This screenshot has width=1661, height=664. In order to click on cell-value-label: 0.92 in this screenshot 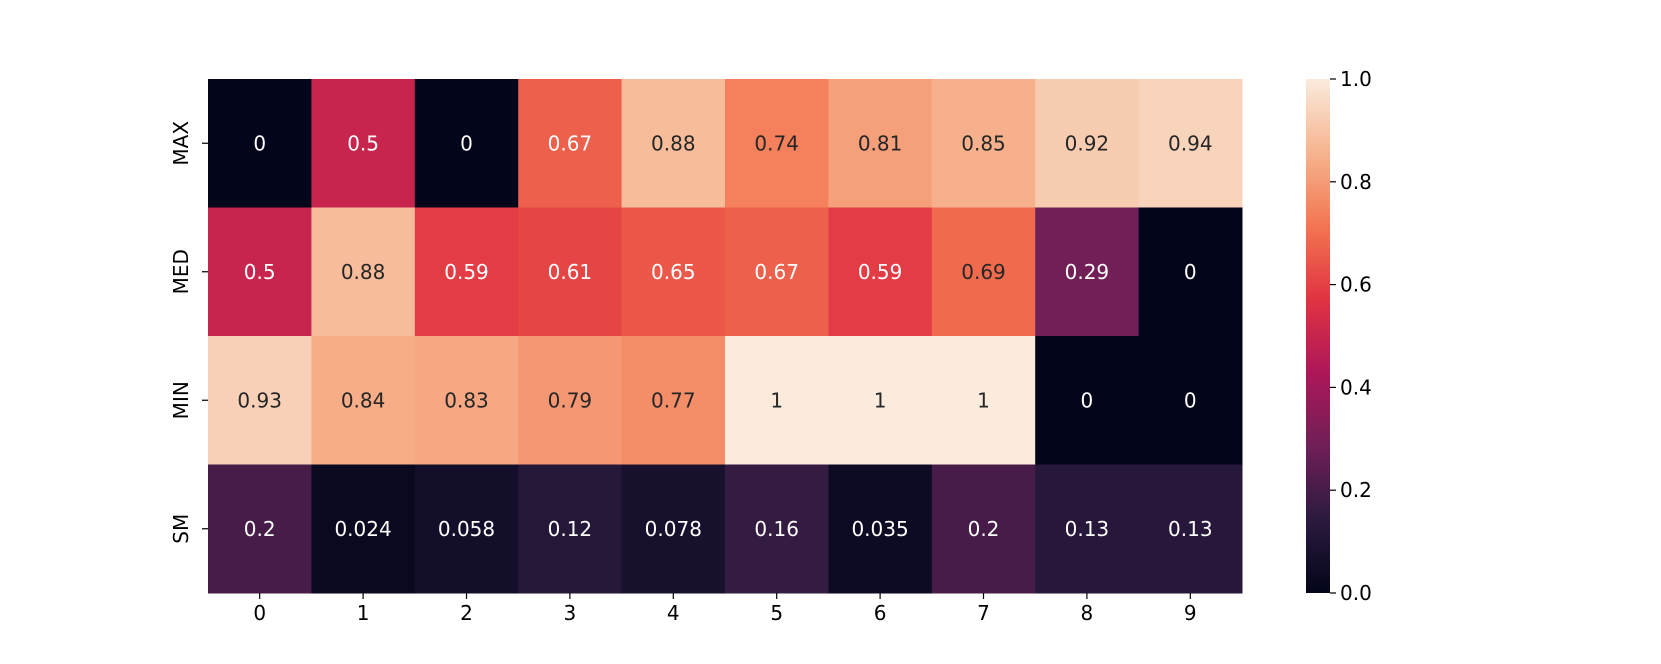, I will do `click(1087, 143)`.